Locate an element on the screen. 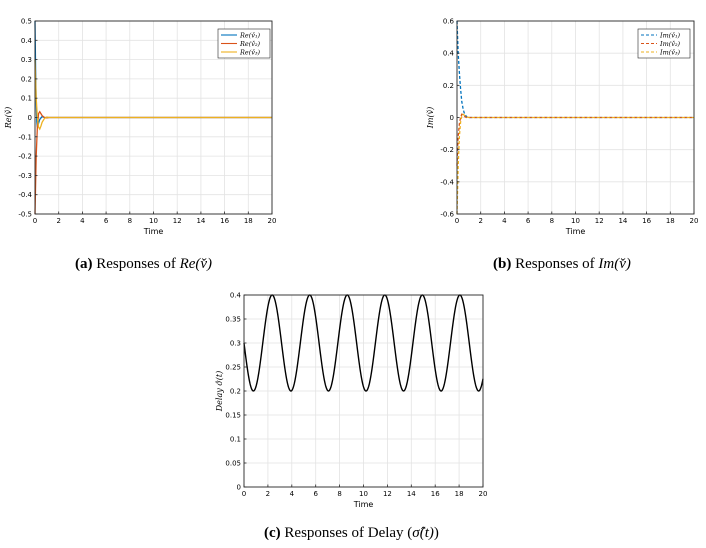 The height and width of the screenshot is (548, 706). caption-a-prefix: (a) is located at coordinates (84, 264).